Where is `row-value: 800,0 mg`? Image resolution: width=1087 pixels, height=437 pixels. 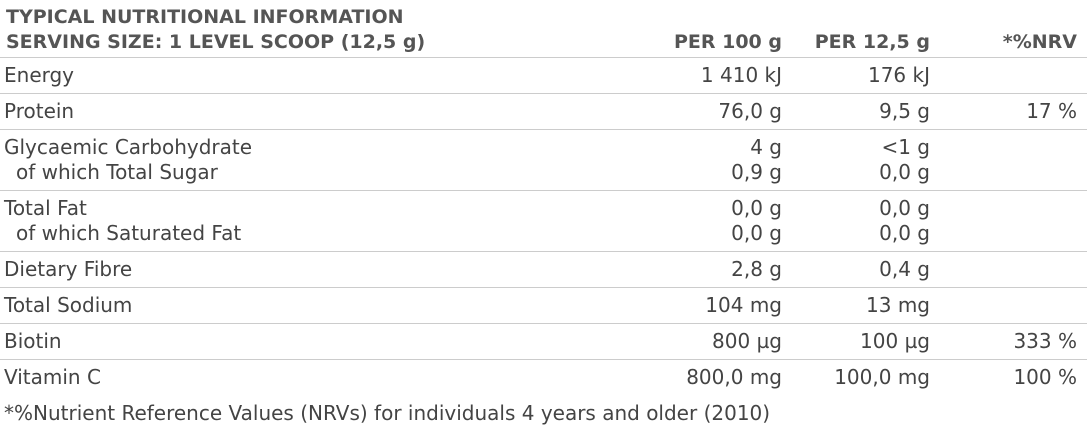
row-value: 800,0 mg is located at coordinates (734, 377).